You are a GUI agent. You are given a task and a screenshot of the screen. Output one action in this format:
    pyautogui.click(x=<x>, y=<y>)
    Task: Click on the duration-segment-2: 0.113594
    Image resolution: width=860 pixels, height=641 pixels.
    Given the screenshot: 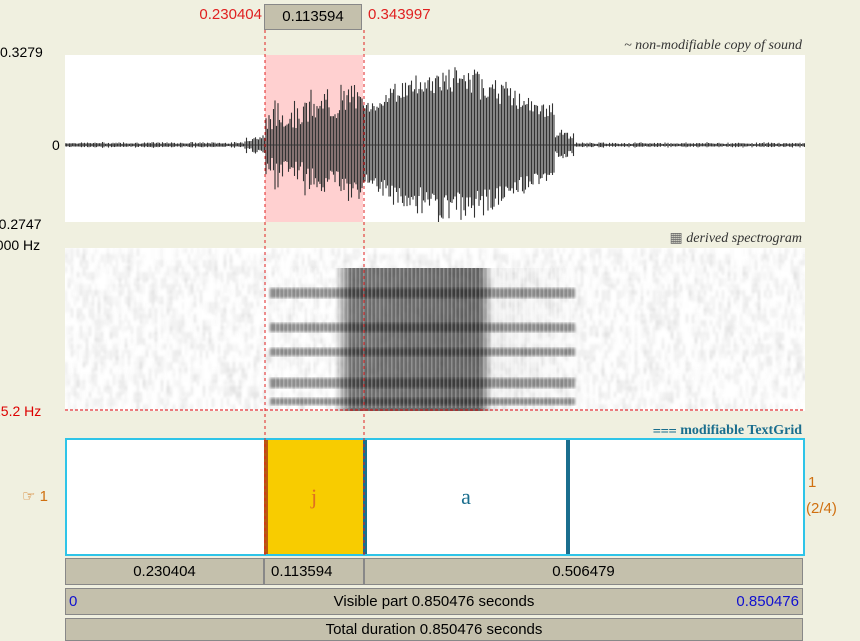 What is the action you would take?
    pyautogui.click(x=314, y=571)
    